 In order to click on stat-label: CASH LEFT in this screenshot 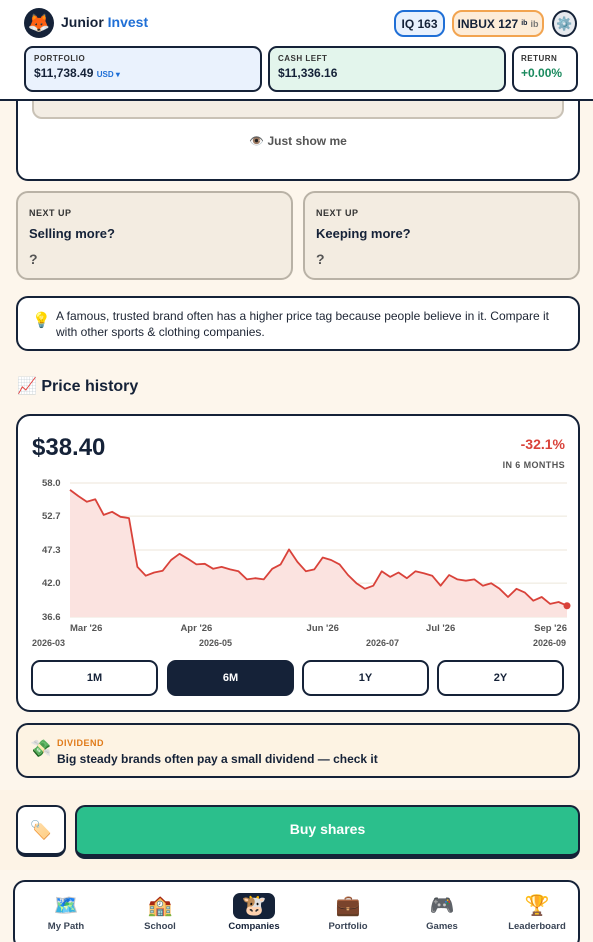, I will do `click(303, 58)`.